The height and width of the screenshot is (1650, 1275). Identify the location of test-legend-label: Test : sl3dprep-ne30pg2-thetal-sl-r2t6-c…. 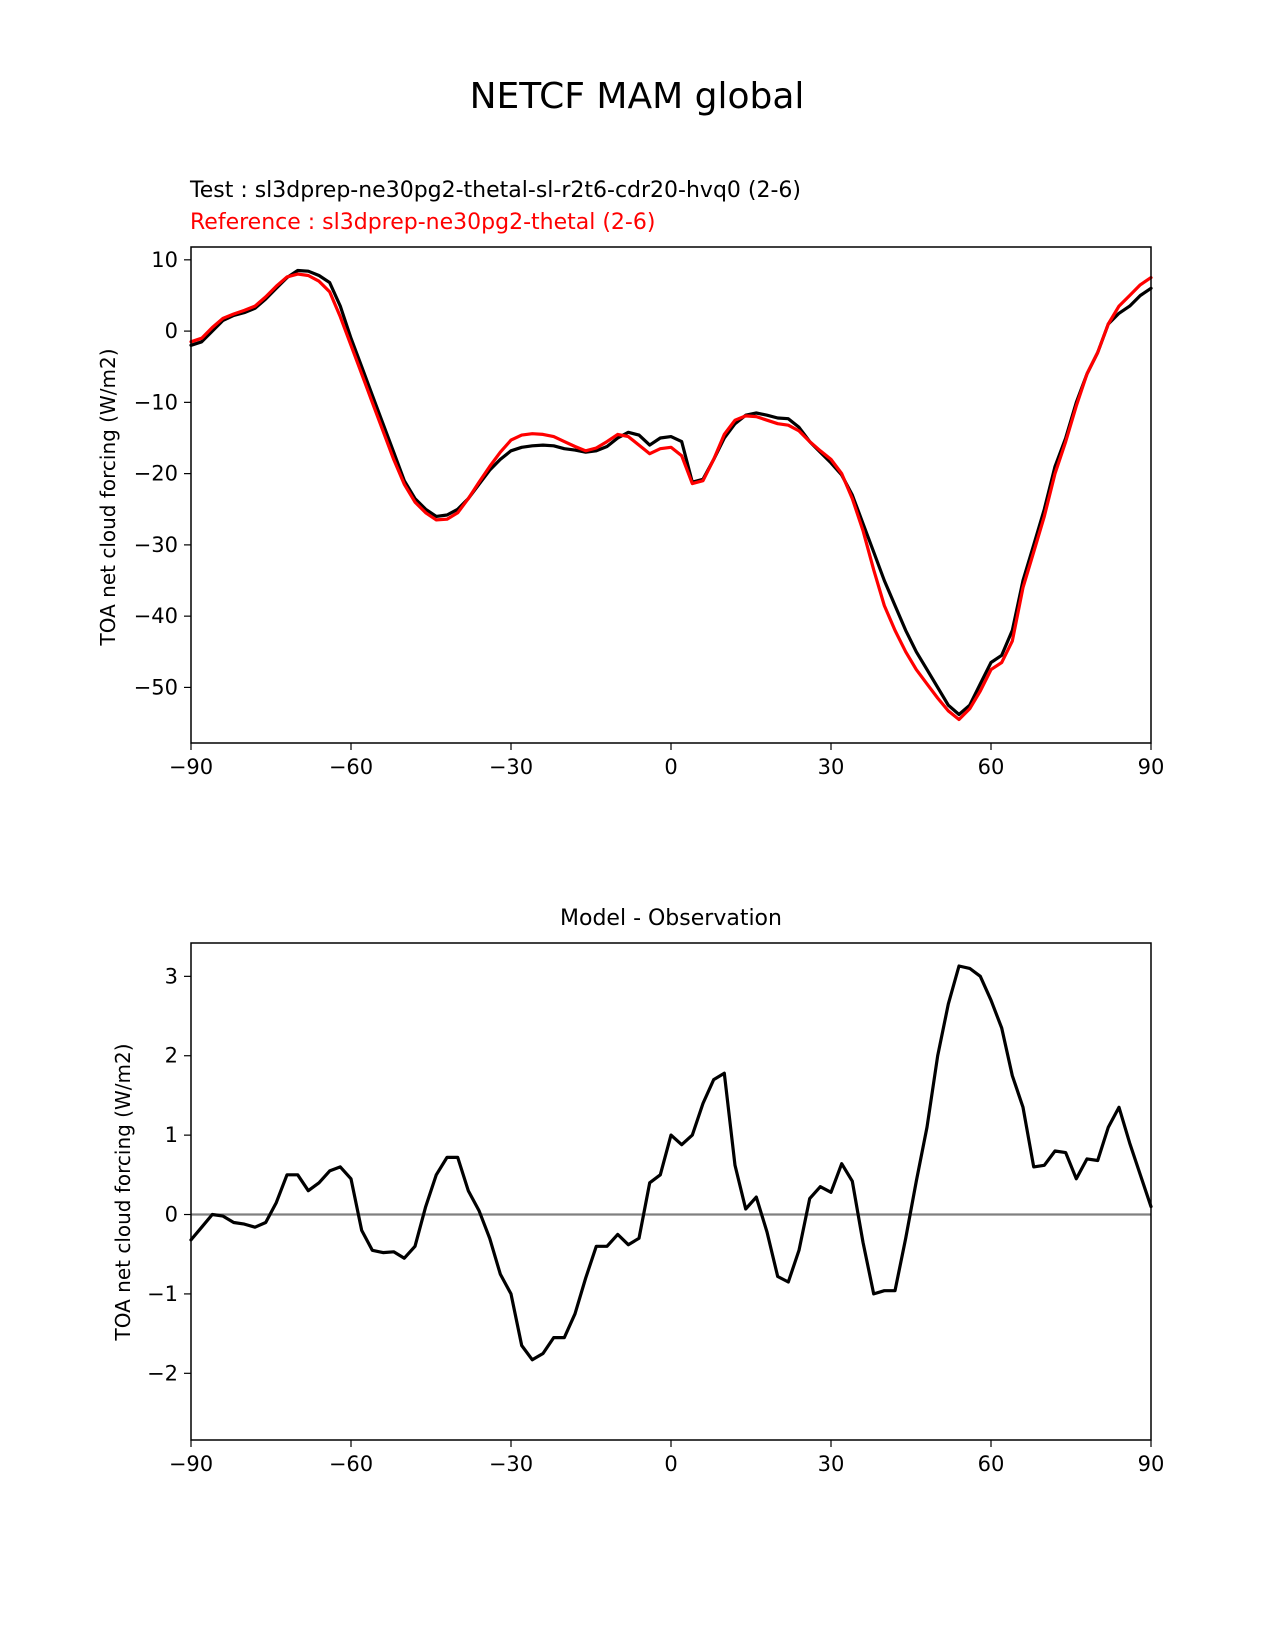
(495, 190).